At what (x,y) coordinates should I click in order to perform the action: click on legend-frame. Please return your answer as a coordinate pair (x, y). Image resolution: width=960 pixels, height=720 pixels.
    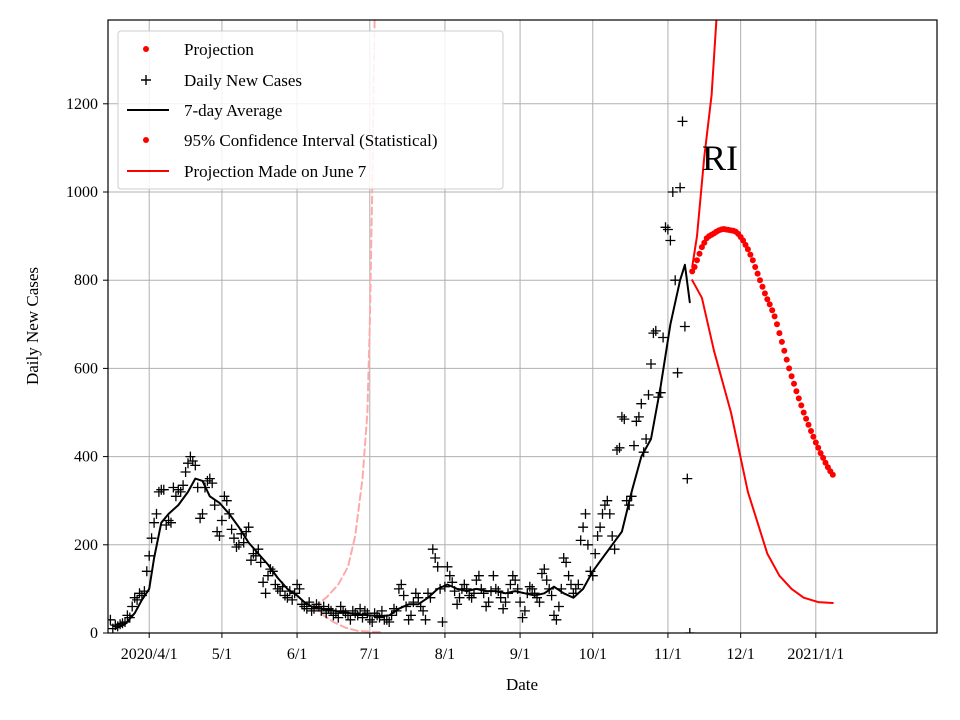
    Looking at the image, I should click on (310, 110).